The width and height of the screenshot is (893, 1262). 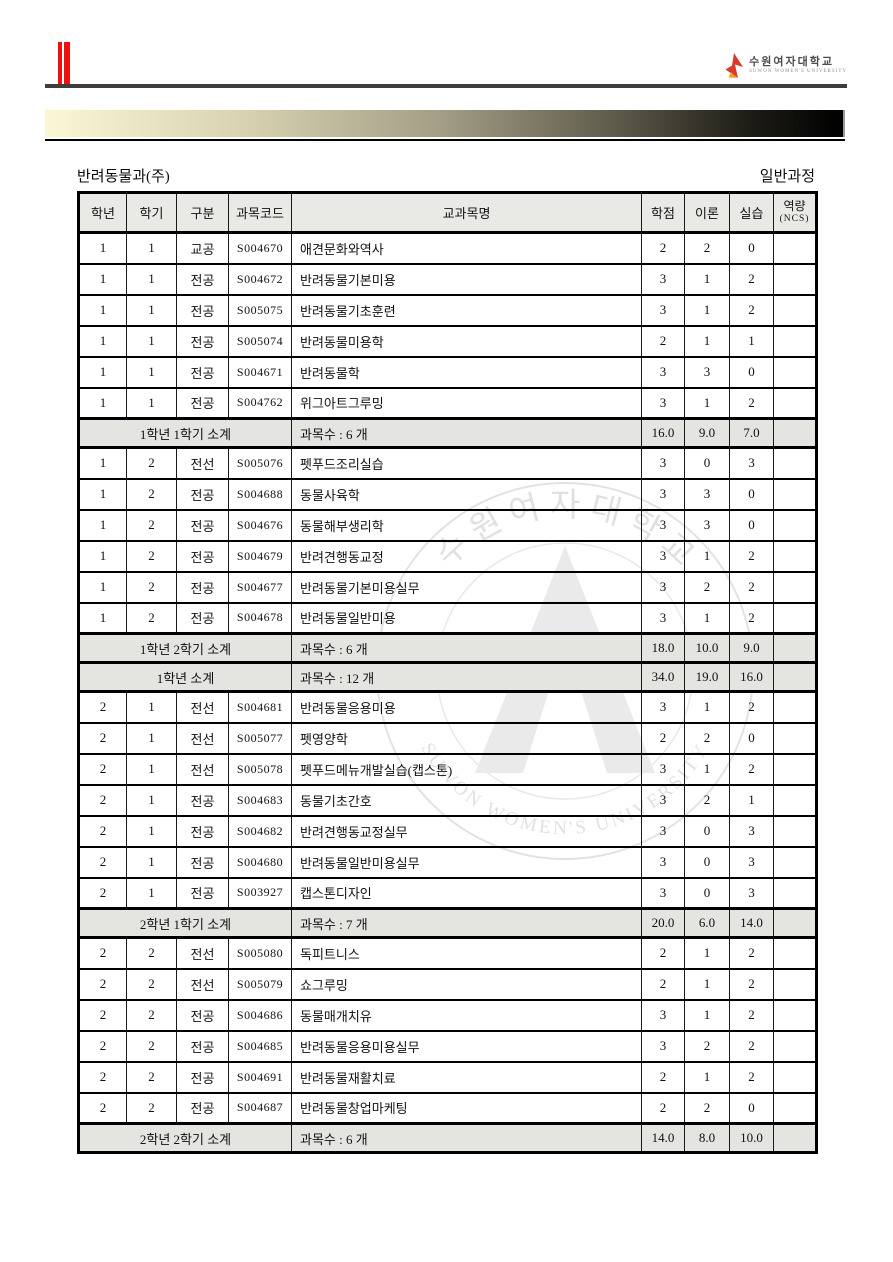 I want to click on credits-total-cell: 18.0, so click(x=663, y=648).